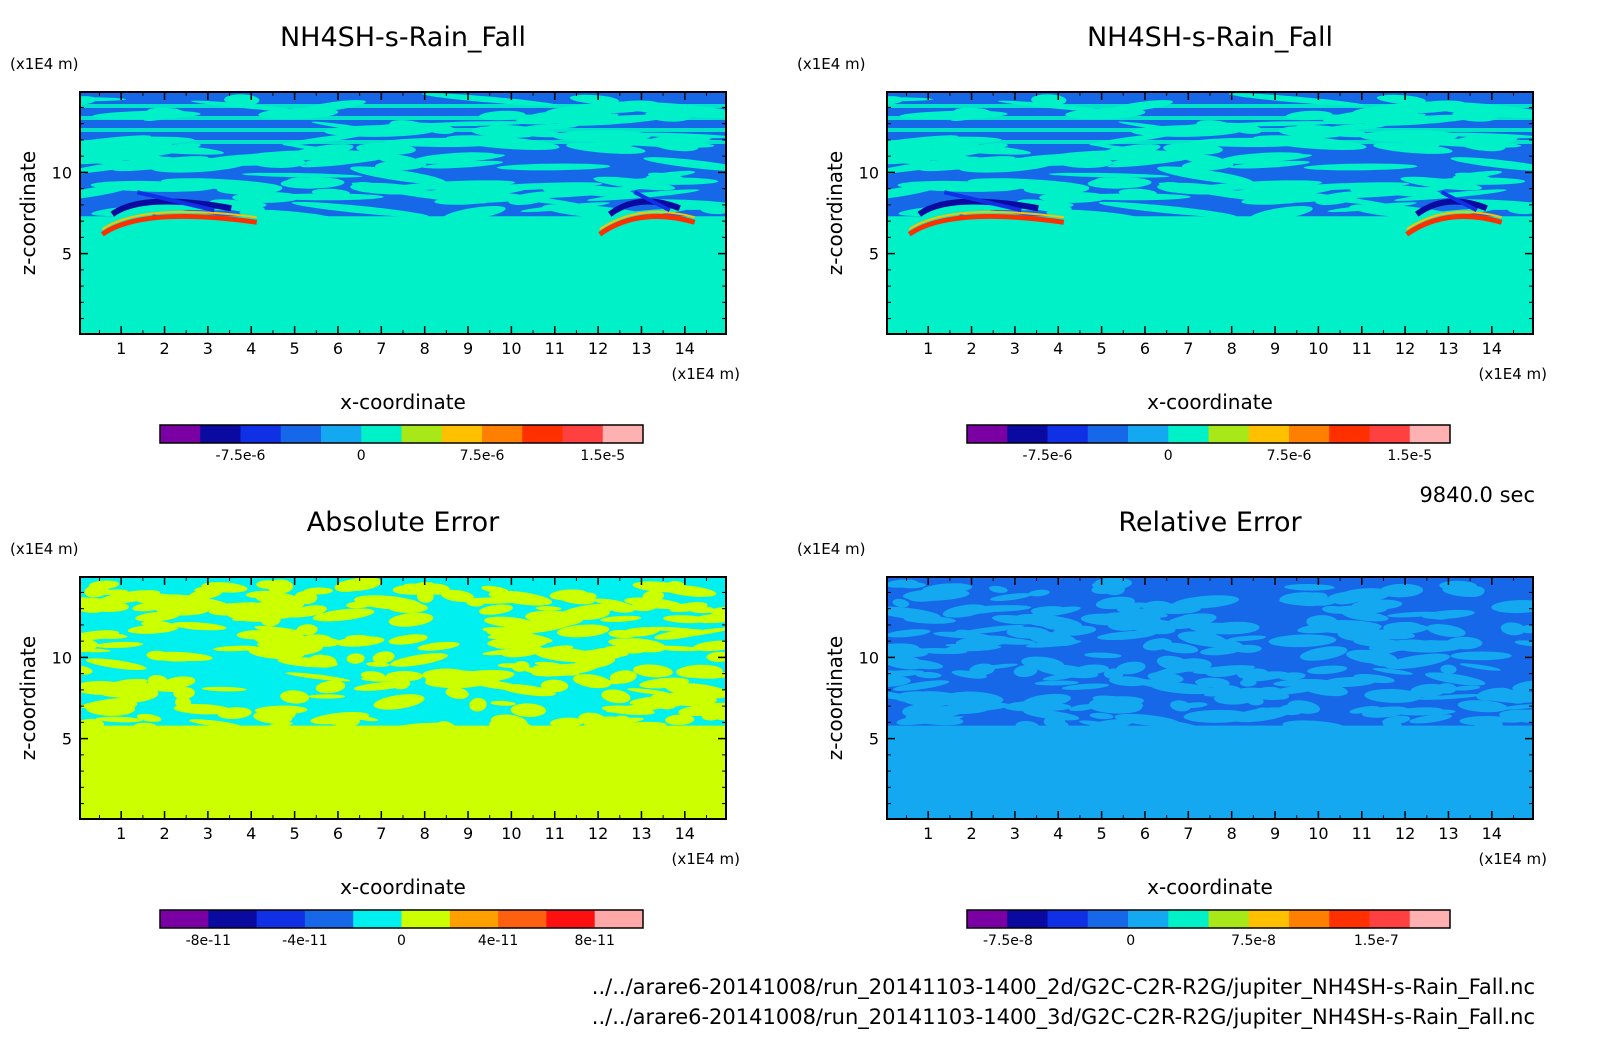 Image resolution: width=1604 pixels, height=1054 pixels. Describe the element at coordinates (389, 698) in the screenshot. I see `y-ticks: 5 10` at that location.